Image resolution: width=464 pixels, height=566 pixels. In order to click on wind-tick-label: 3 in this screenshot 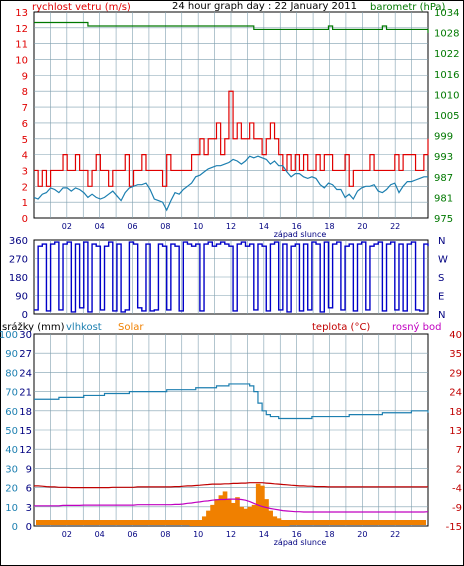, I will do `click(25, 171)`.